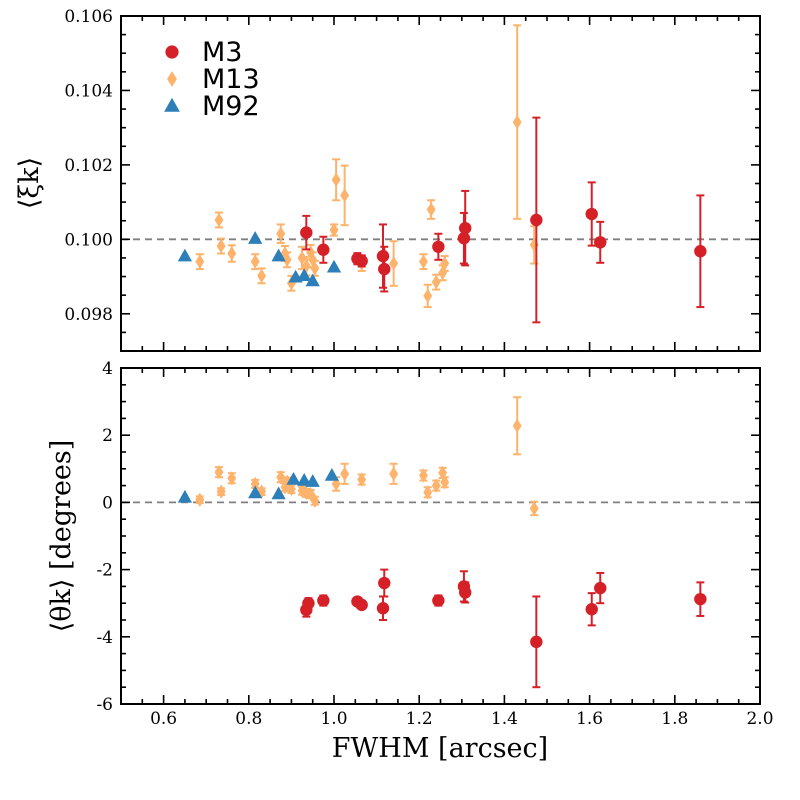  What do you see at coordinates (107, 503) in the screenshot?
I see `bottom-y-tick-label: 0` at bounding box center [107, 503].